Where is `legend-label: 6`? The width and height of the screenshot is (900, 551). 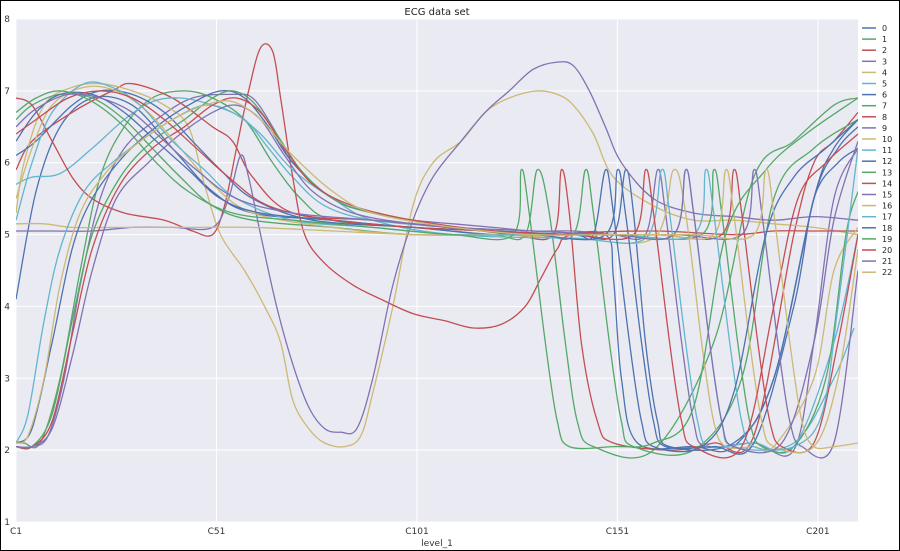
legend-label: 6 is located at coordinates (884, 95).